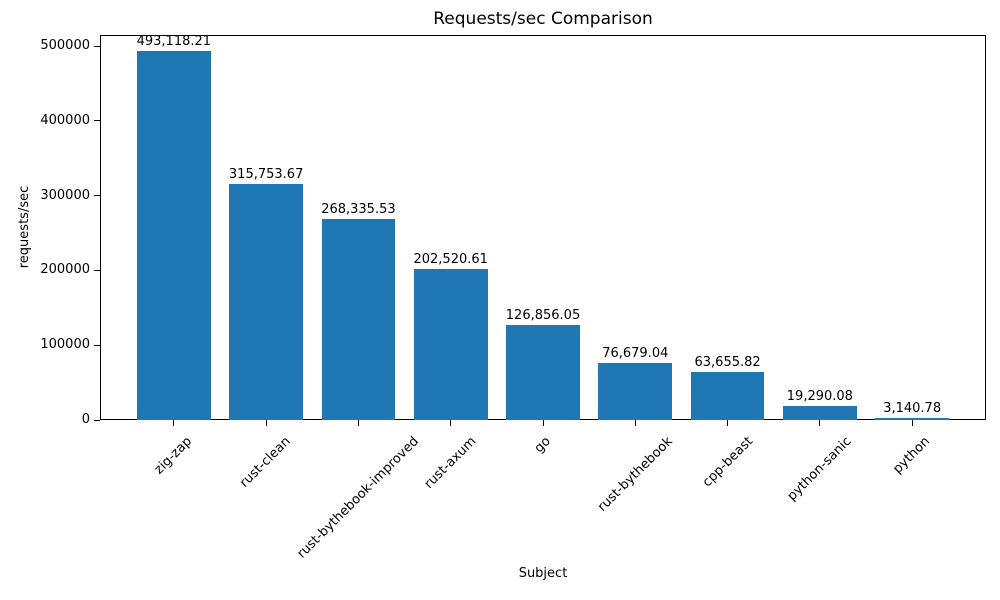 The image size is (1000, 600). Describe the element at coordinates (819, 469) in the screenshot. I see `x-tick-label: python-sanic` at that location.